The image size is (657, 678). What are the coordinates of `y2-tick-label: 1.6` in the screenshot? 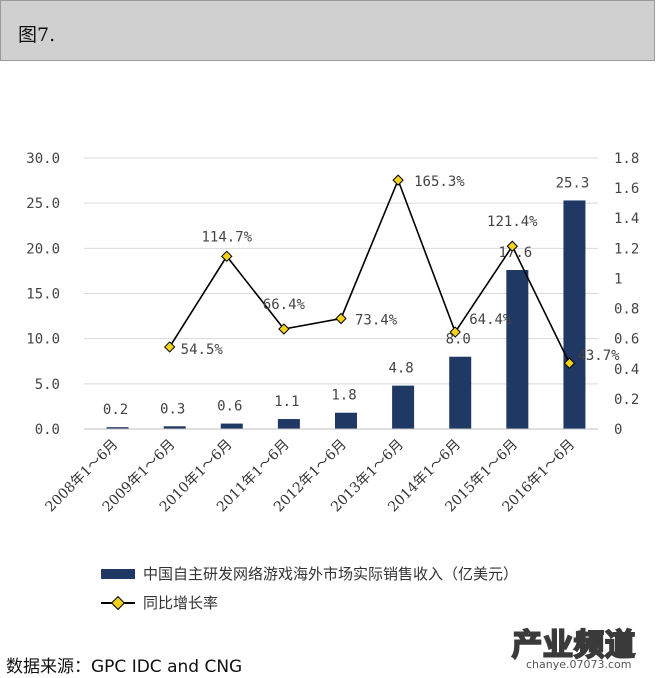 It's located at (626, 189).